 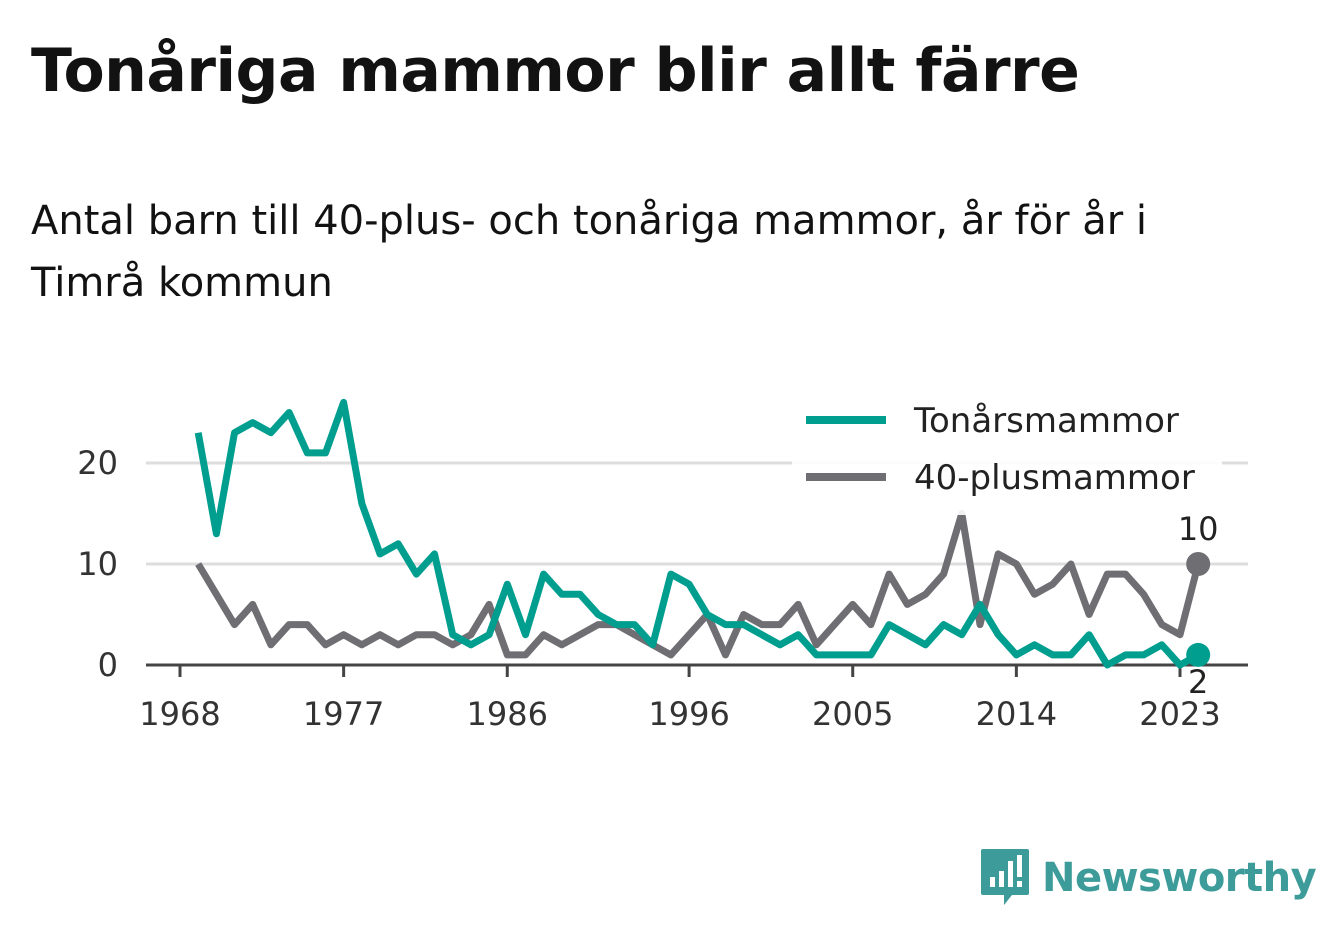 I want to click on end-value-label: 2, so click(x=1198, y=682).